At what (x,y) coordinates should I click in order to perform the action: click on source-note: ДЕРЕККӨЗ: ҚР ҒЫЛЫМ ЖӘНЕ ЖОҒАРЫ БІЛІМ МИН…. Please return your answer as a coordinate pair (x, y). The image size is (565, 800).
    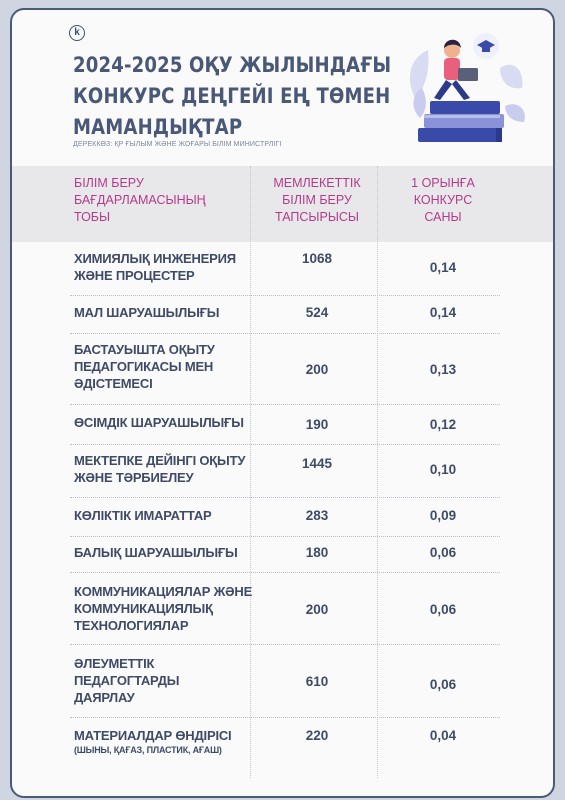
    Looking at the image, I should click on (177, 144).